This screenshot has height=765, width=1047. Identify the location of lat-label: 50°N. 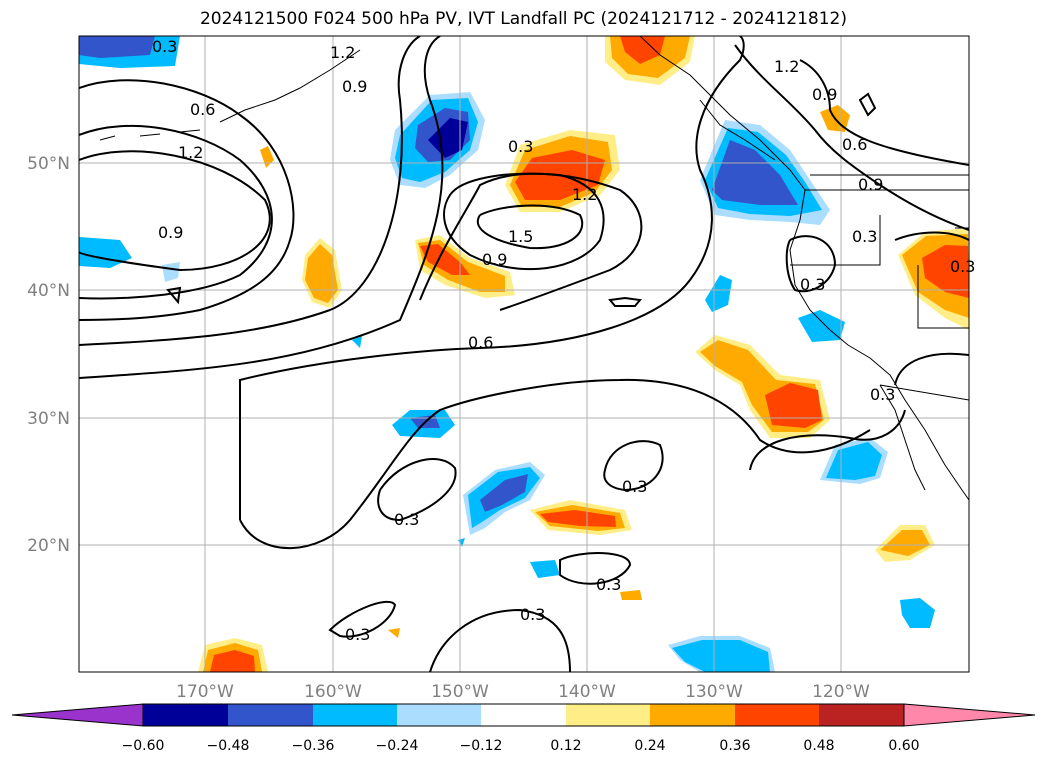
(48, 164).